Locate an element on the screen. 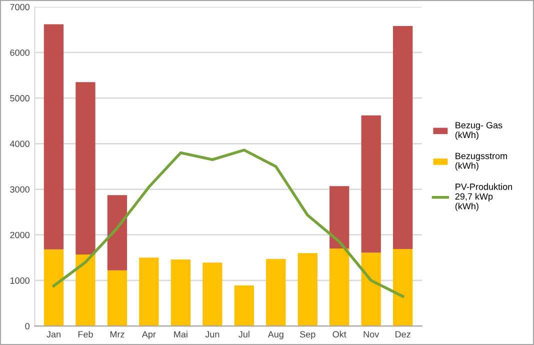 The image size is (534, 345). x-tick-label: Mrz is located at coordinates (117, 334).